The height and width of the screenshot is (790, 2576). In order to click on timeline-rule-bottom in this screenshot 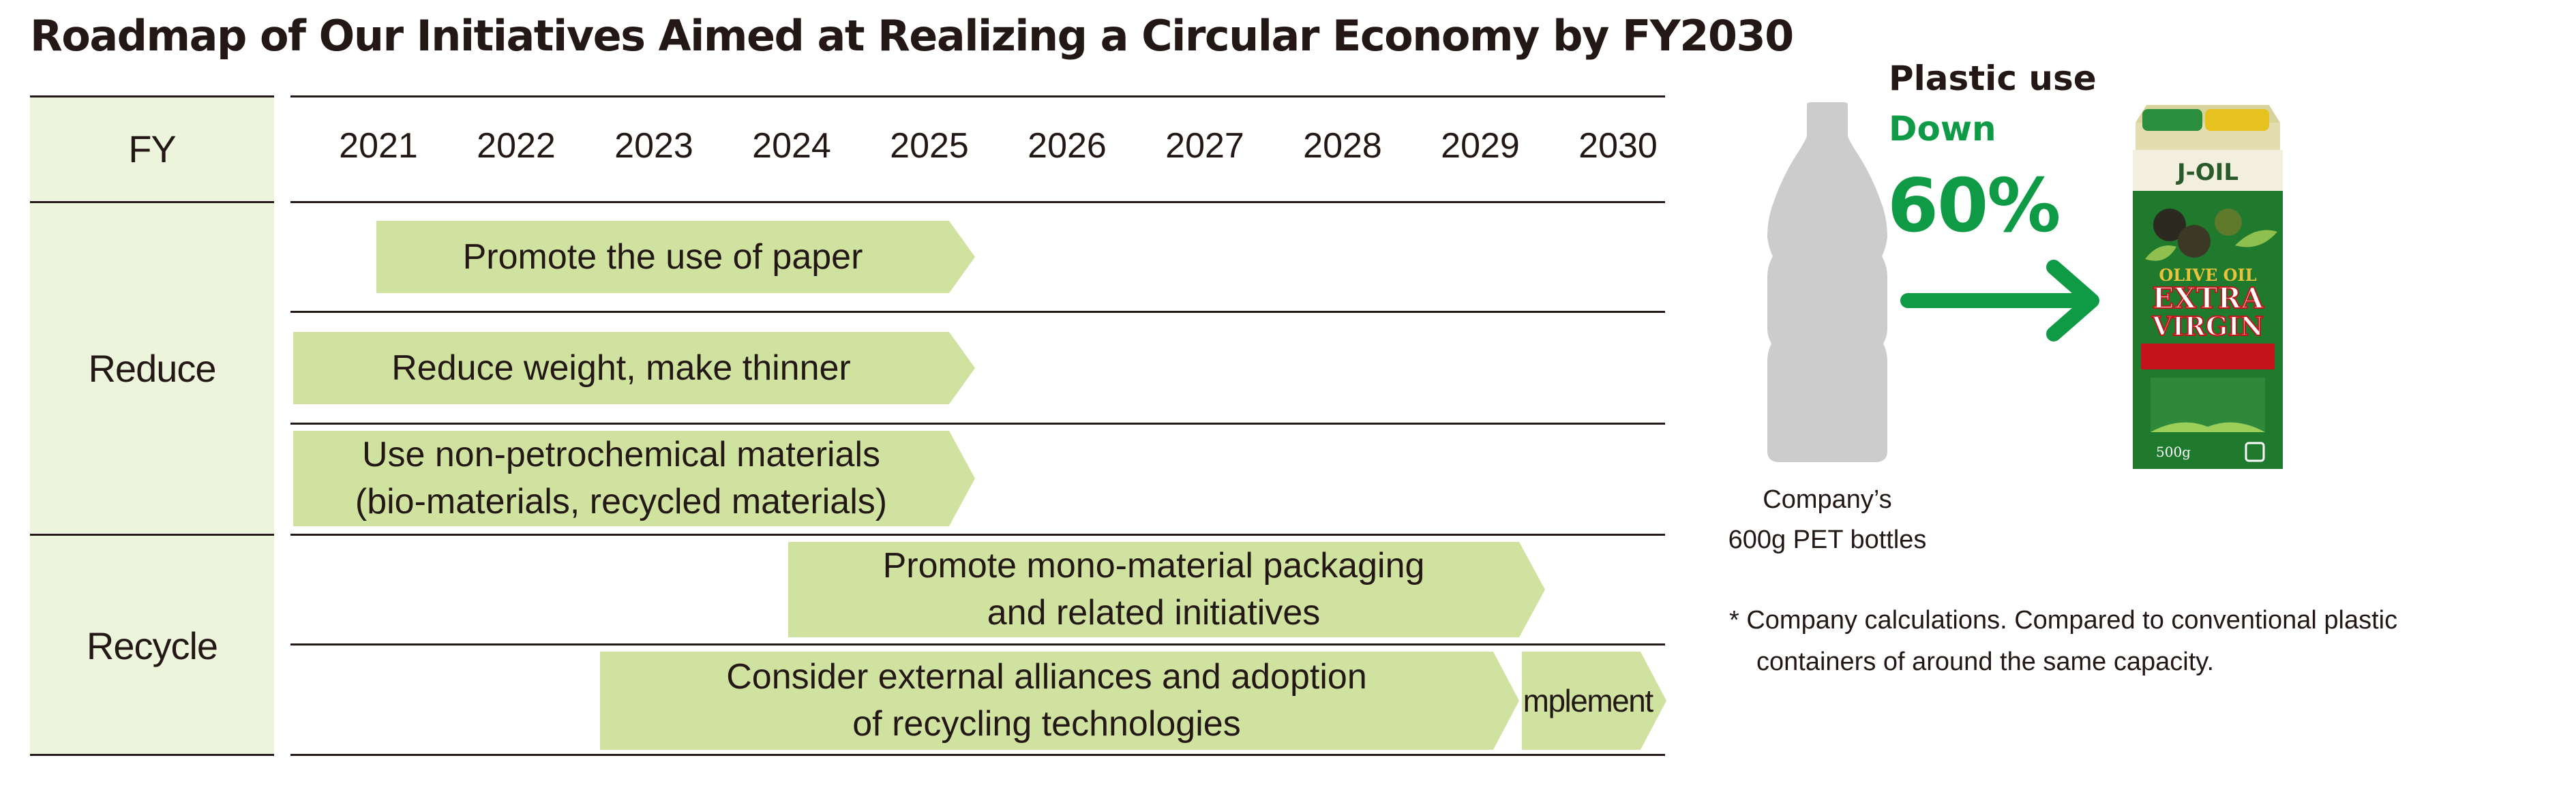, I will do `click(977, 755)`.